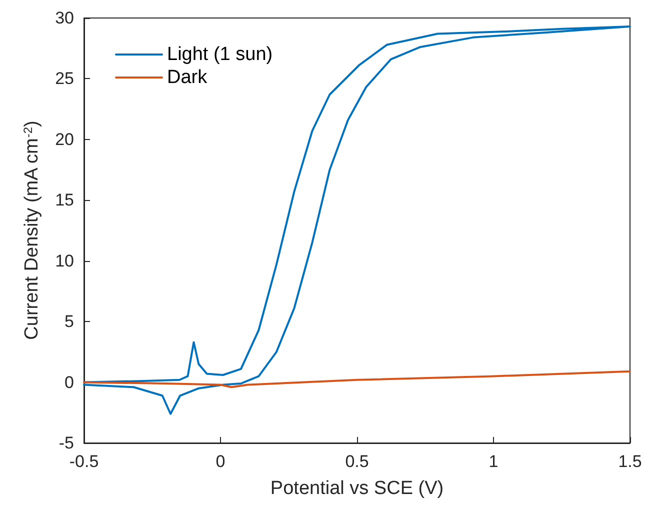 Image resolution: width=650 pixels, height=513 pixels. Describe the element at coordinates (221, 461) in the screenshot. I see `x-tick-label: 0` at that location.